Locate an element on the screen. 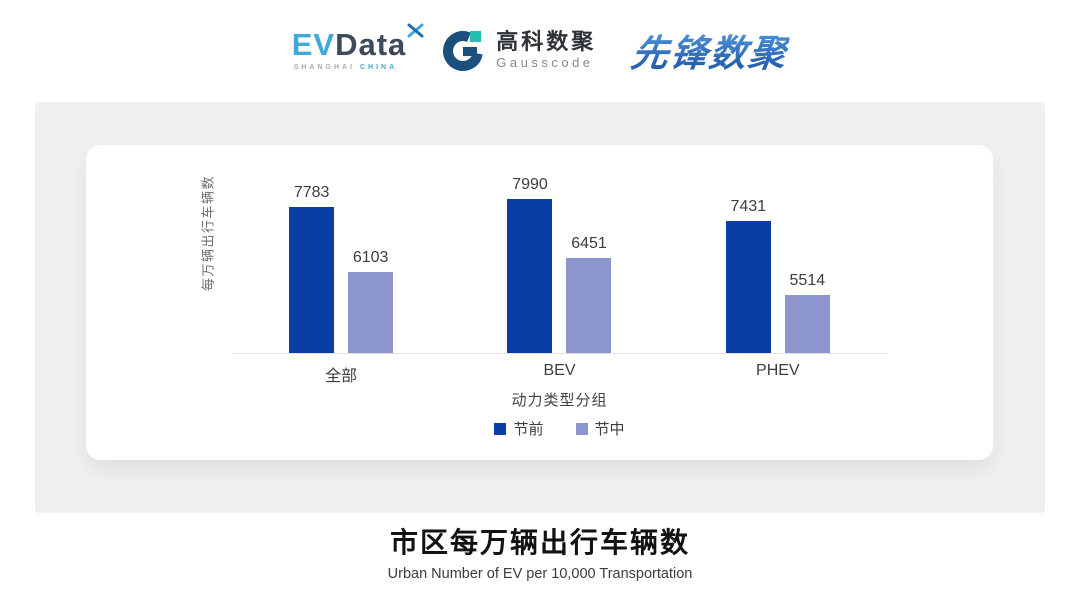 The width and height of the screenshot is (1080, 608). evdata-logo: EVData SHANGHAI CHINA is located at coordinates (357, 47).